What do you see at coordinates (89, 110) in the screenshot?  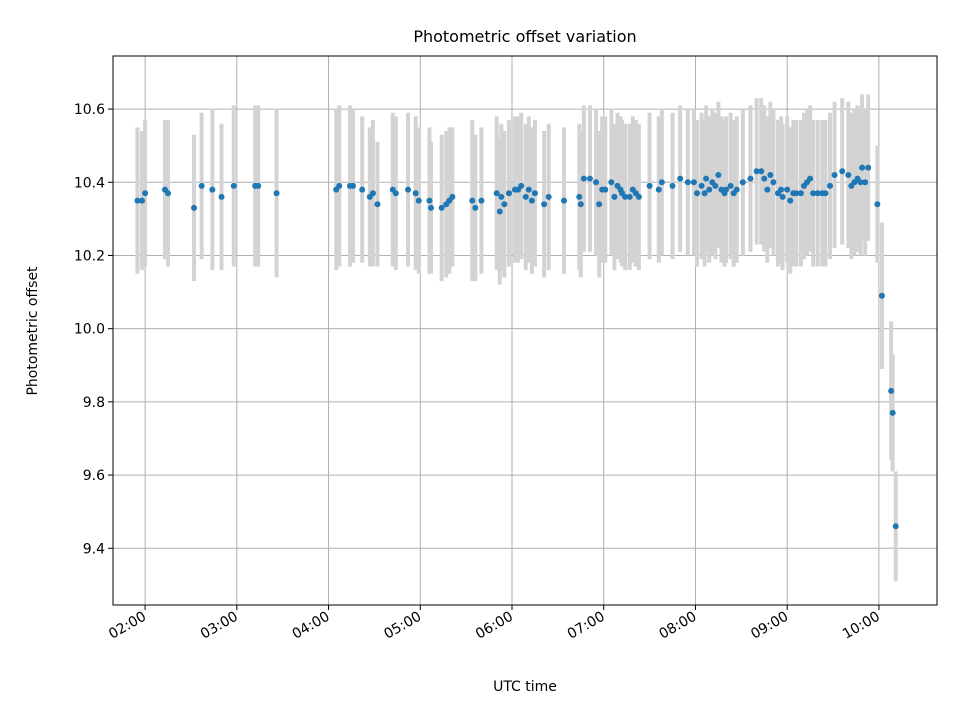 I see `y-tick-label: 10.6` at bounding box center [89, 110].